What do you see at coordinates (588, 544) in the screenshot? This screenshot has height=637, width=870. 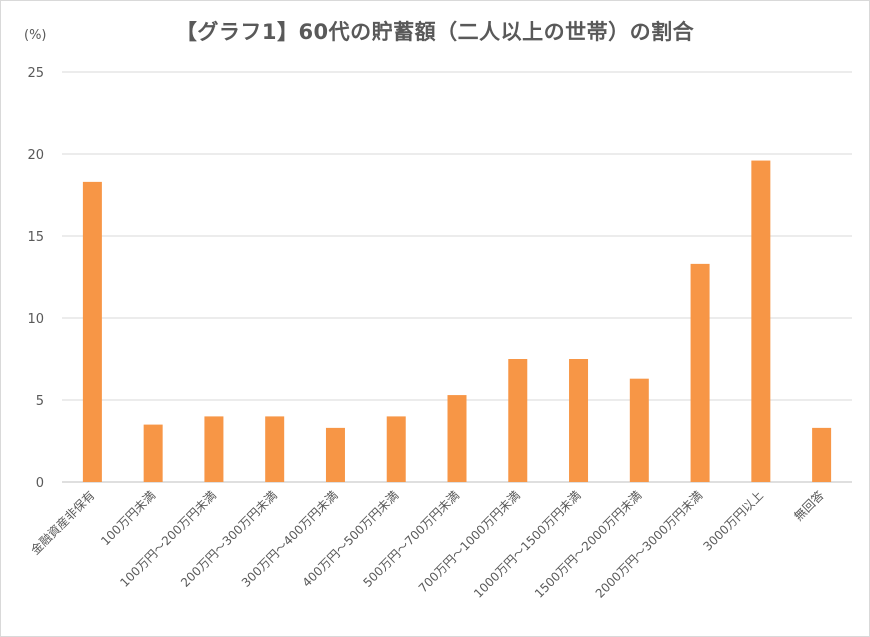 I see `x-category-label: 1500万円～2000万円未満` at bounding box center [588, 544].